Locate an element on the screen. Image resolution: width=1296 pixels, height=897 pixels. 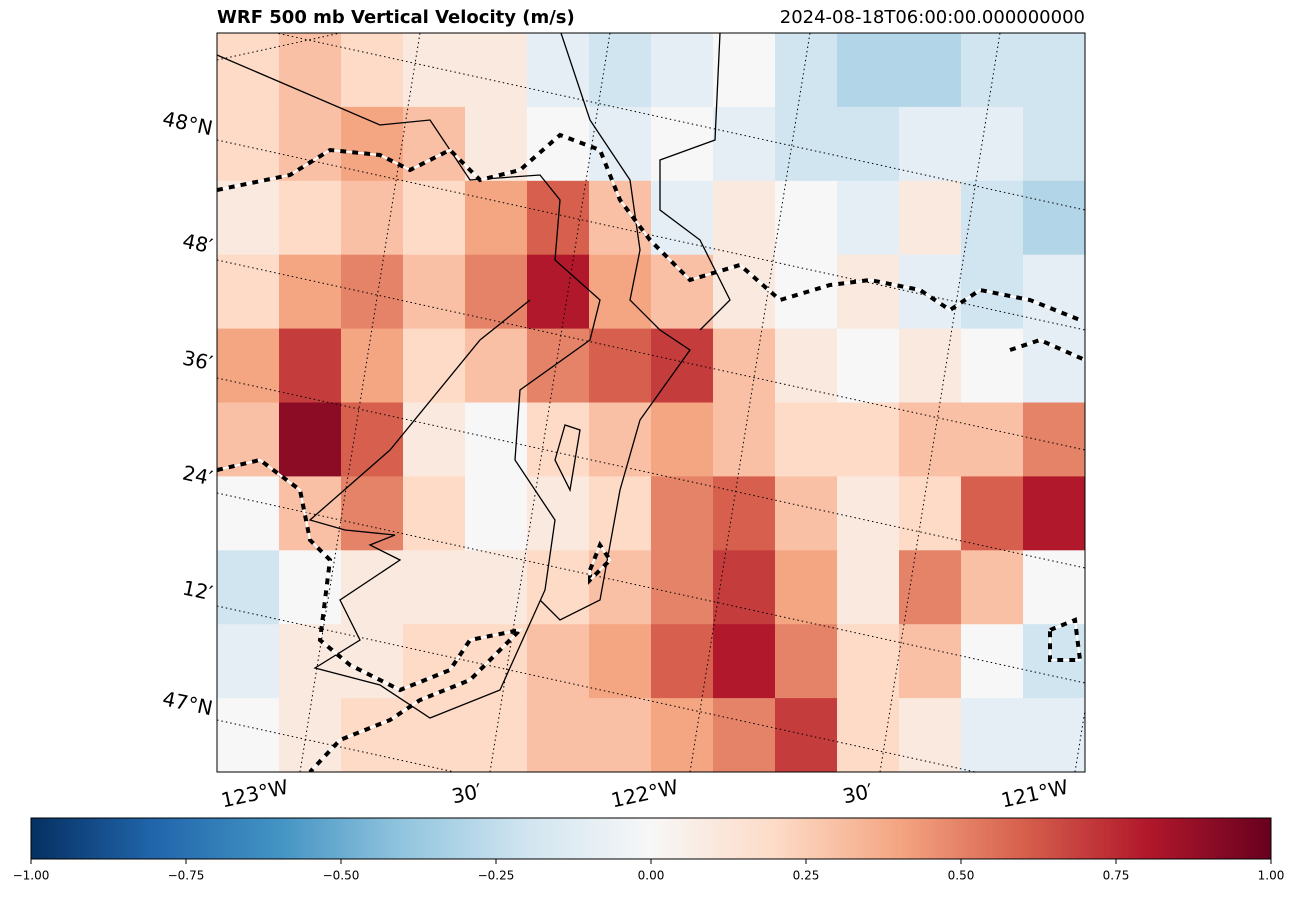
colorbar-tick-label: −0.50 is located at coordinates (341, 876).